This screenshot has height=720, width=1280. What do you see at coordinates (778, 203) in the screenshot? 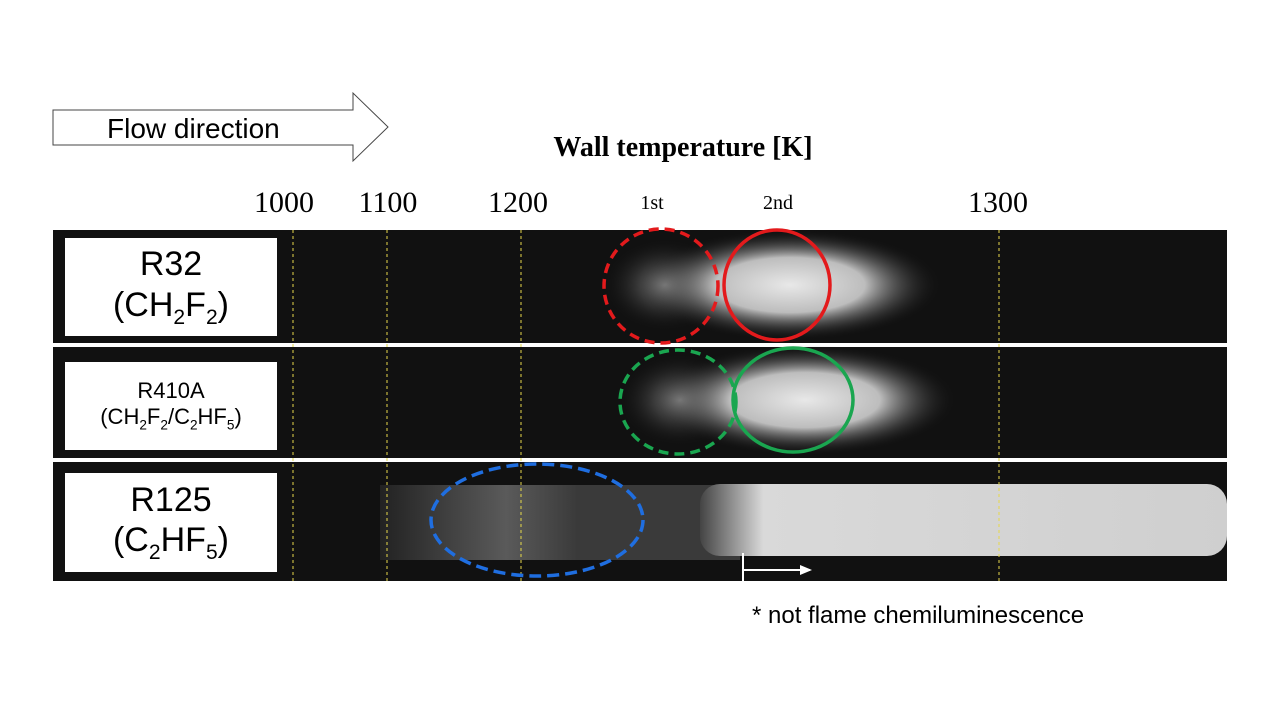
I see `temperature-label: 2nd` at bounding box center [778, 203].